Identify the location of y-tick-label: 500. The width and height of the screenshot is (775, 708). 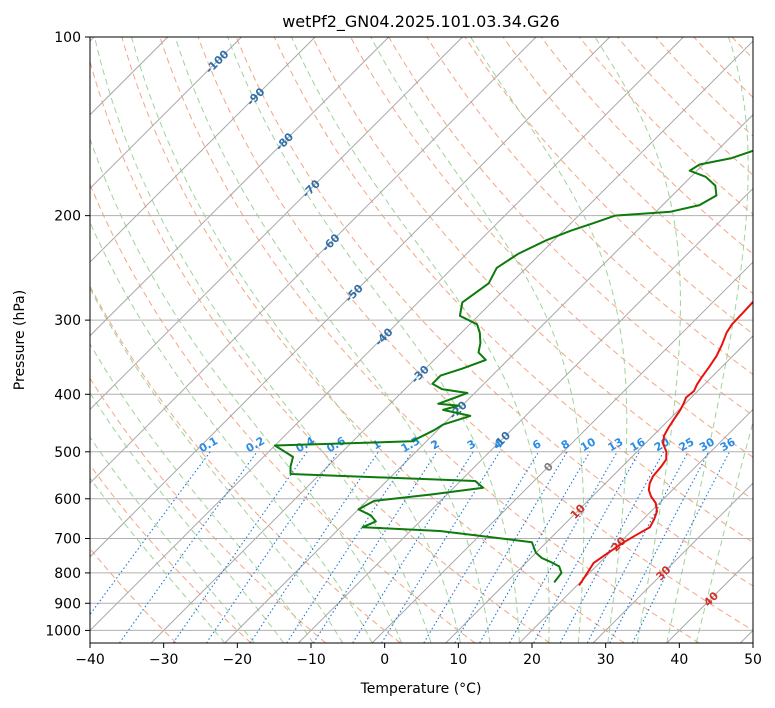
(67, 453).